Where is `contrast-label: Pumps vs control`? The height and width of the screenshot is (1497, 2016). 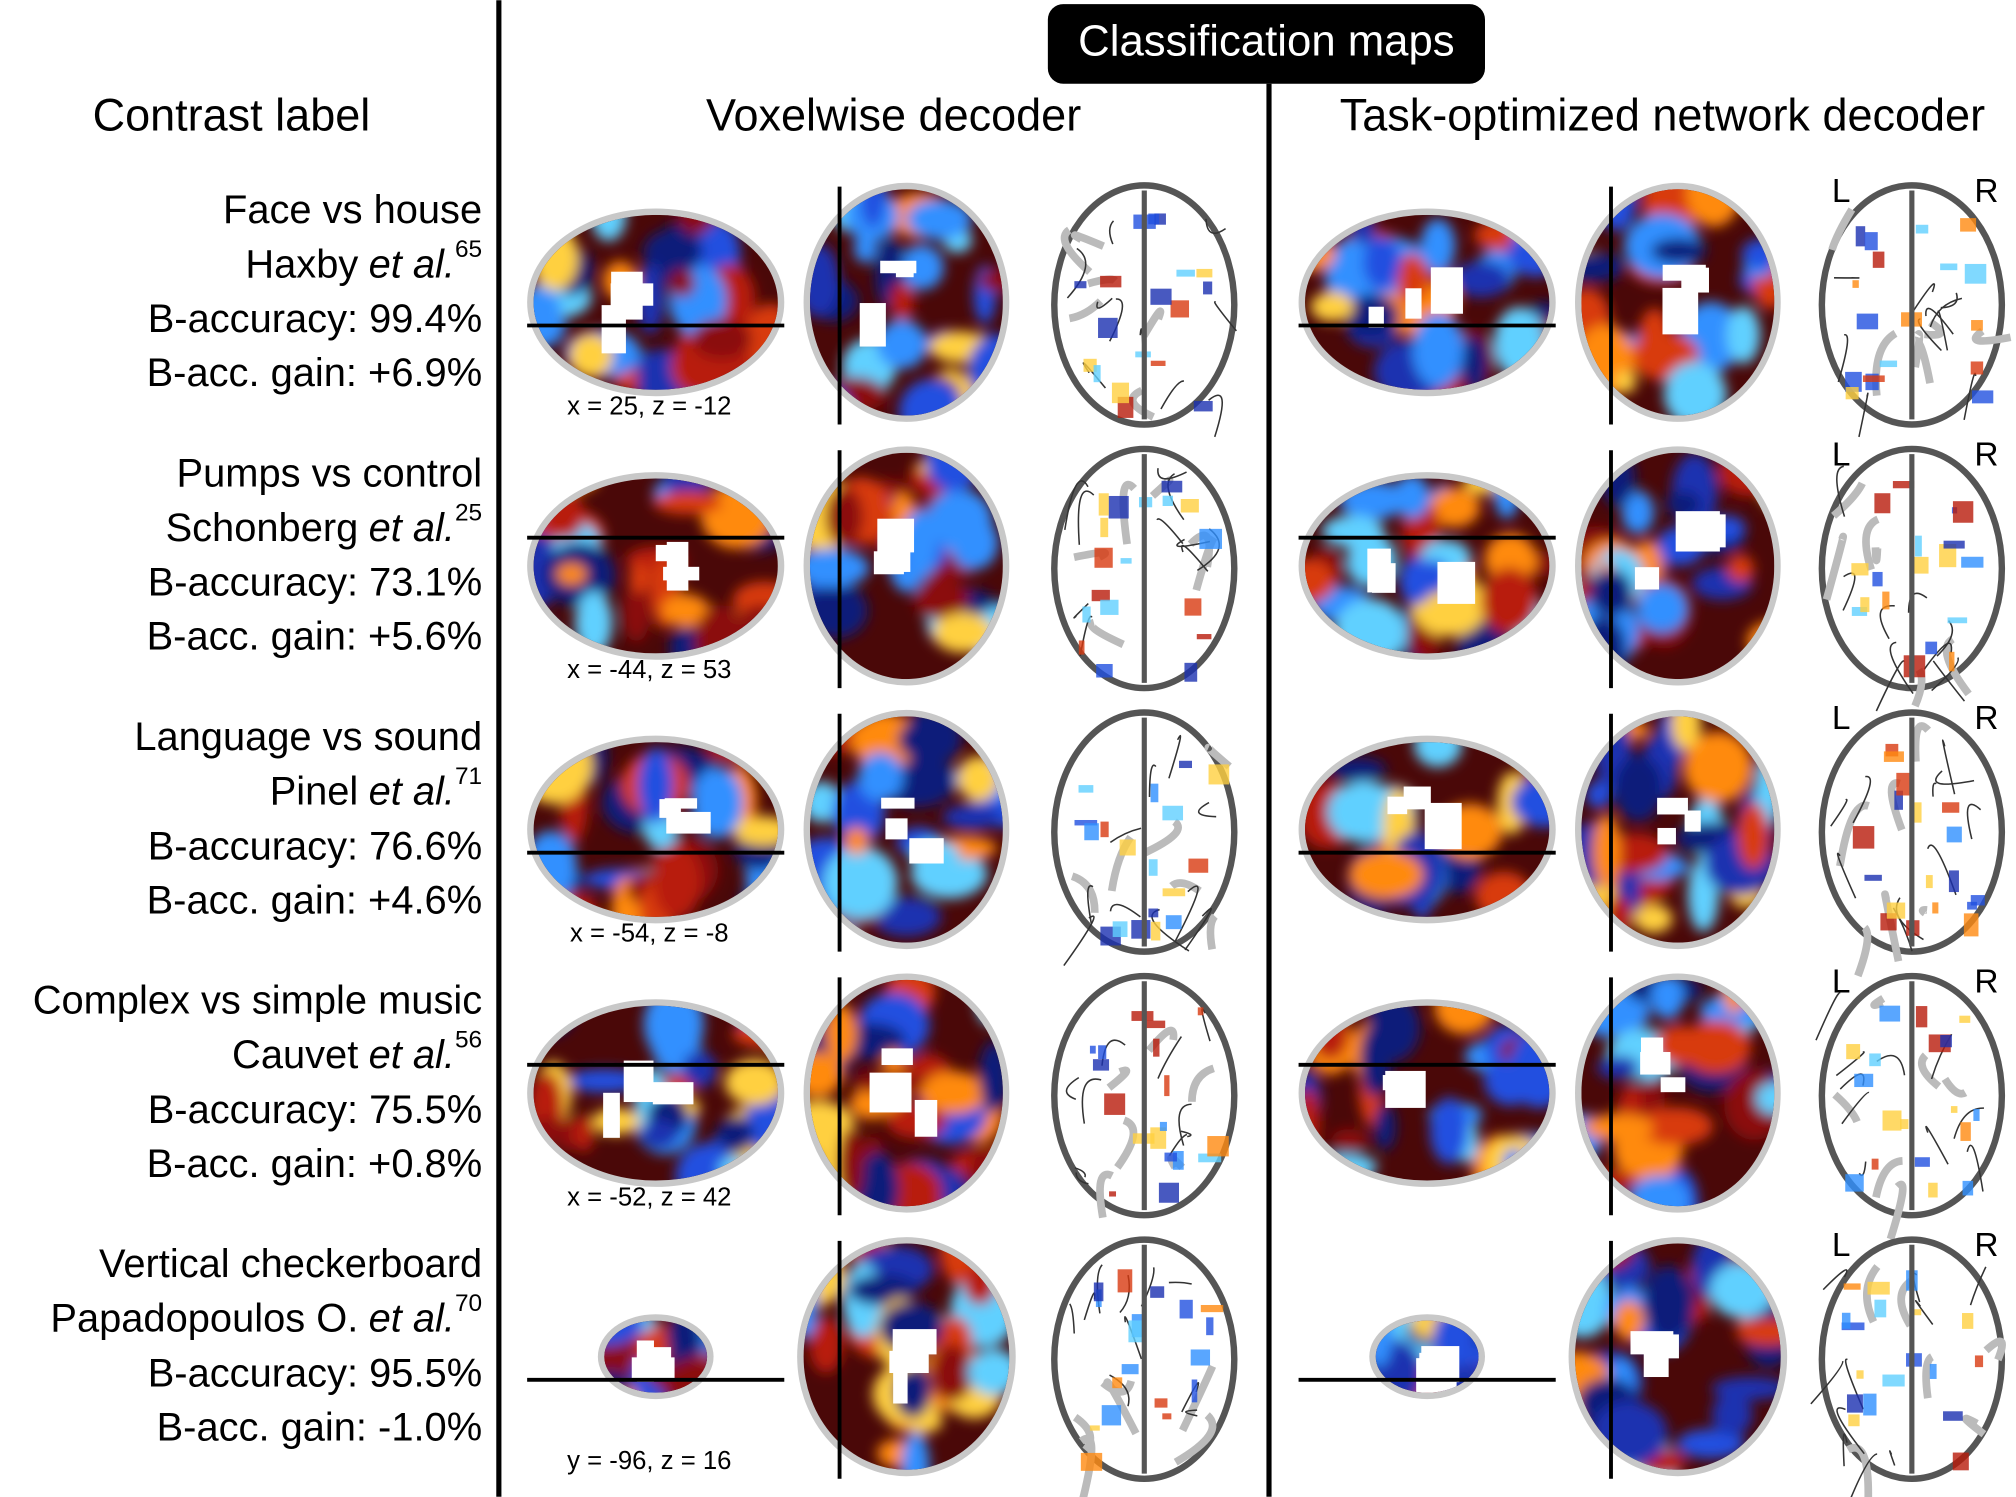
contrast-label: Pumps vs control is located at coordinates (330, 473).